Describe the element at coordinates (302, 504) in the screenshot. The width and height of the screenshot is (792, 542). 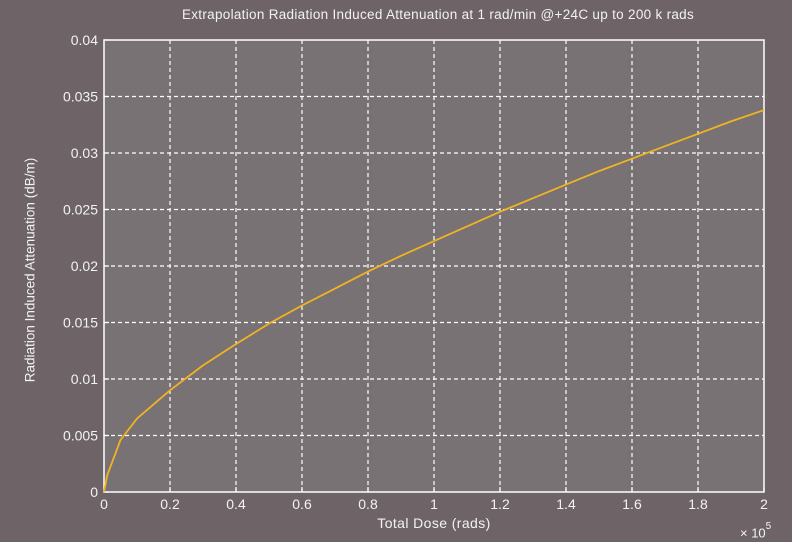
I see `x-tick-label: 0.6` at that location.